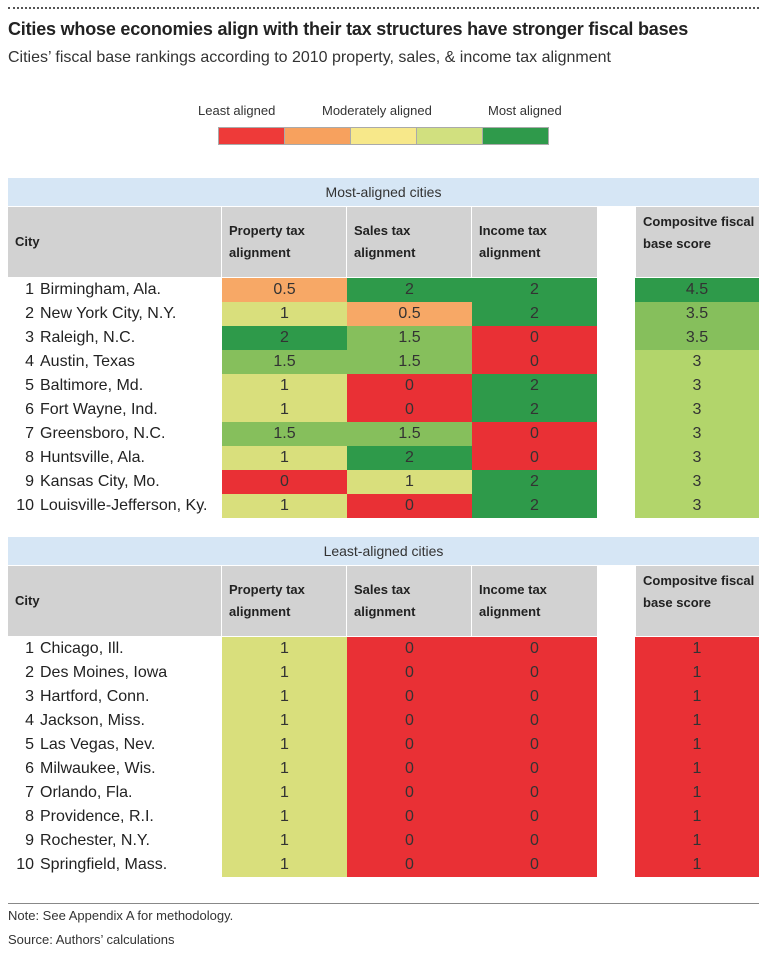  I want to click on city-name: Baltimore, Md., so click(92, 385).